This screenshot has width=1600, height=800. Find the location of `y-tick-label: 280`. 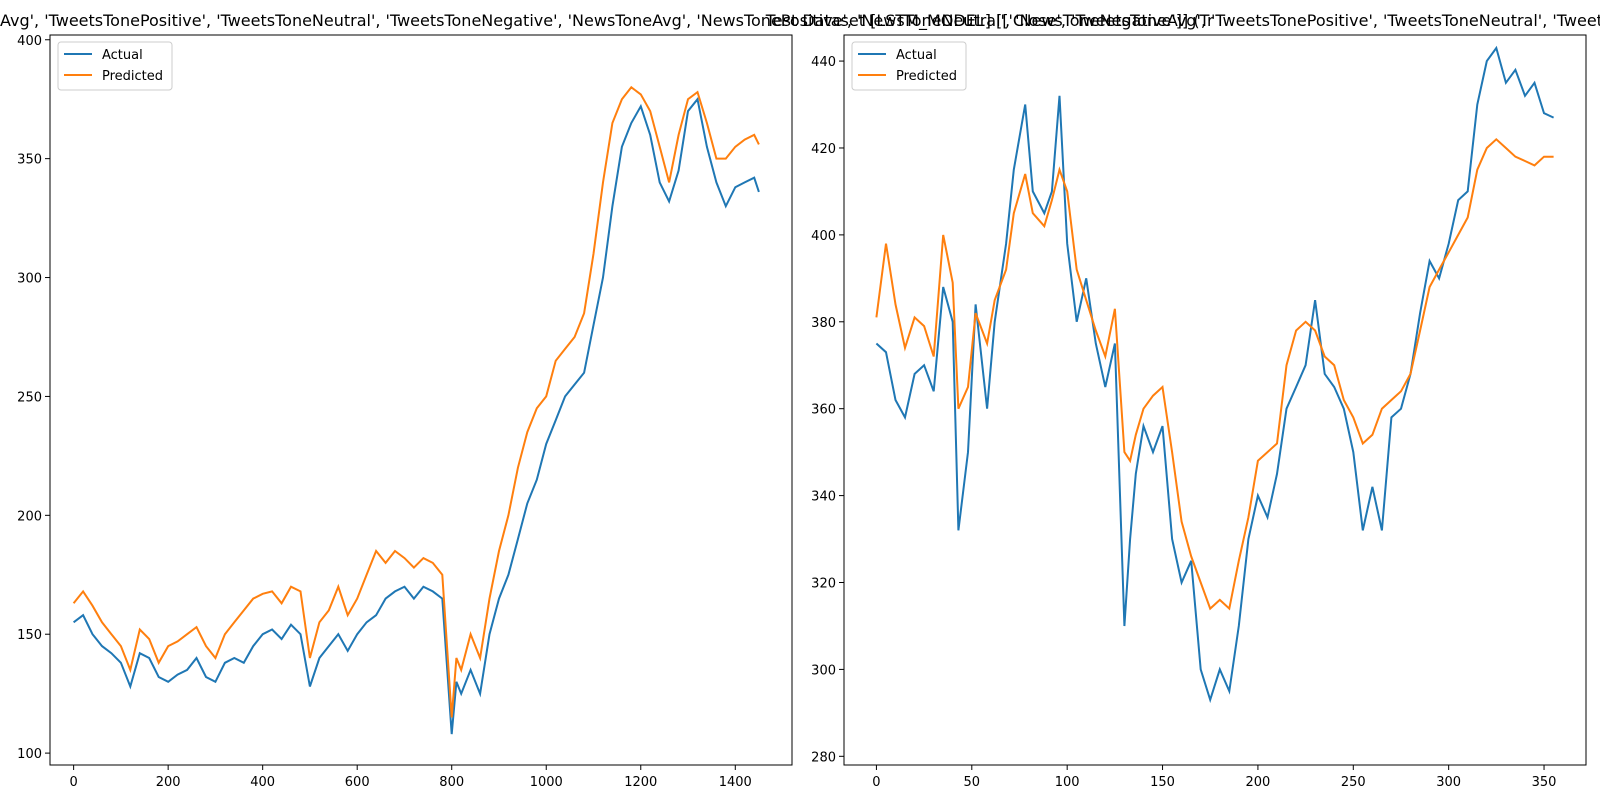

y-tick-label: 280 is located at coordinates (823, 757).